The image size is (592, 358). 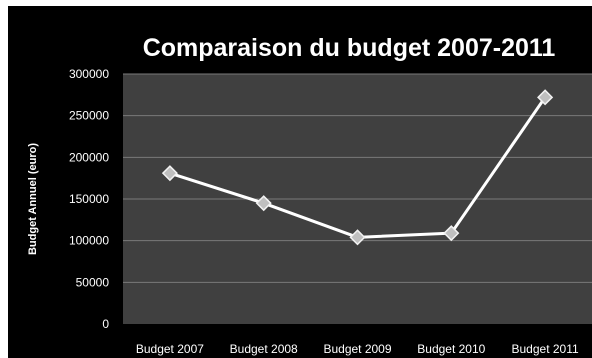 What do you see at coordinates (545, 349) in the screenshot?
I see `x-tick-label: Budget 2011` at bounding box center [545, 349].